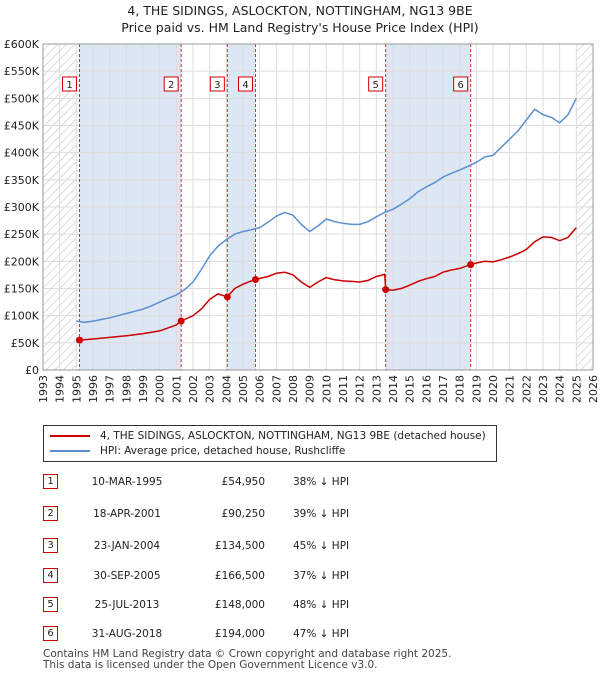 Image resolution: width=600 pixels, height=680 pixels. What do you see at coordinates (260, 389) in the screenshot?
I see `x-tick-label: 2006` at bounding box center [260, 389].